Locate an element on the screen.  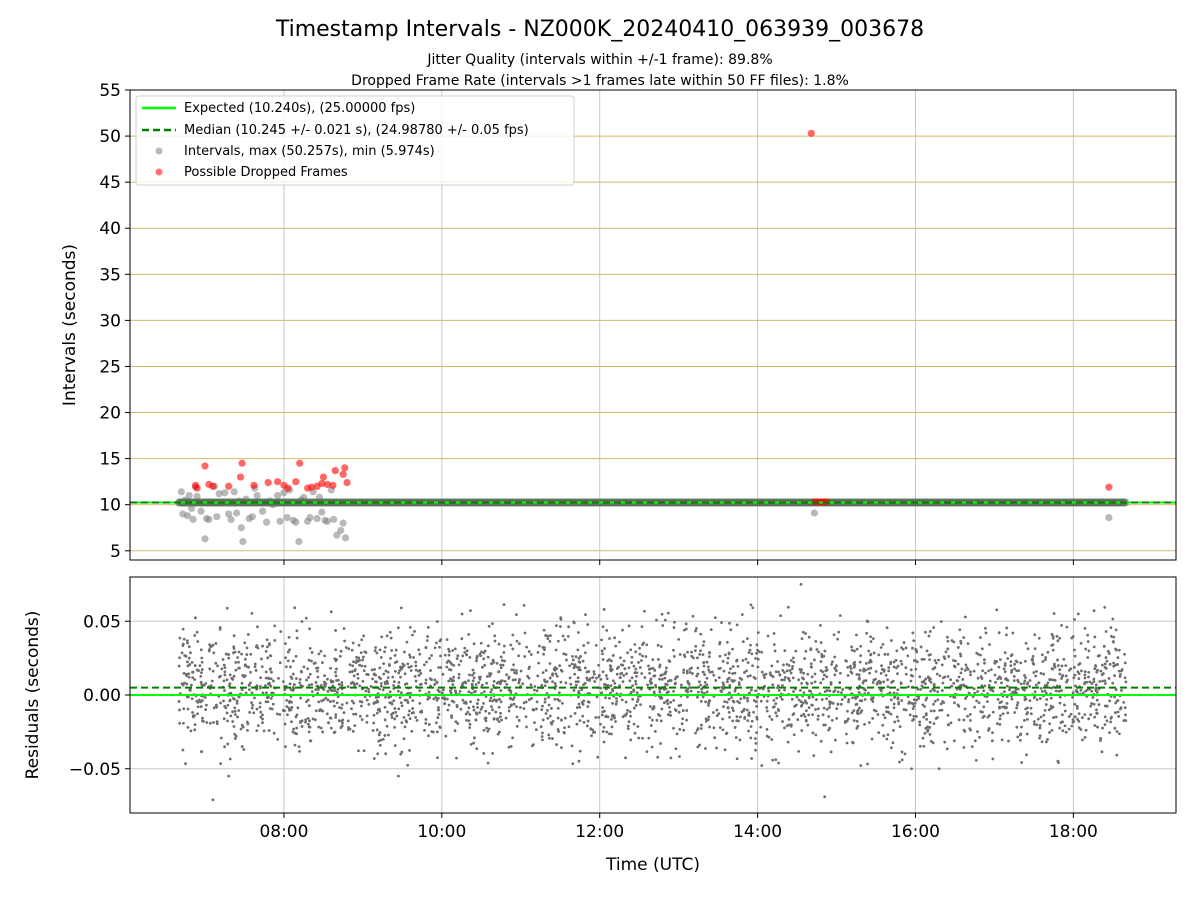
legend-dropped-label: Possible Dropped Frames is located at coordinates (266, 172).